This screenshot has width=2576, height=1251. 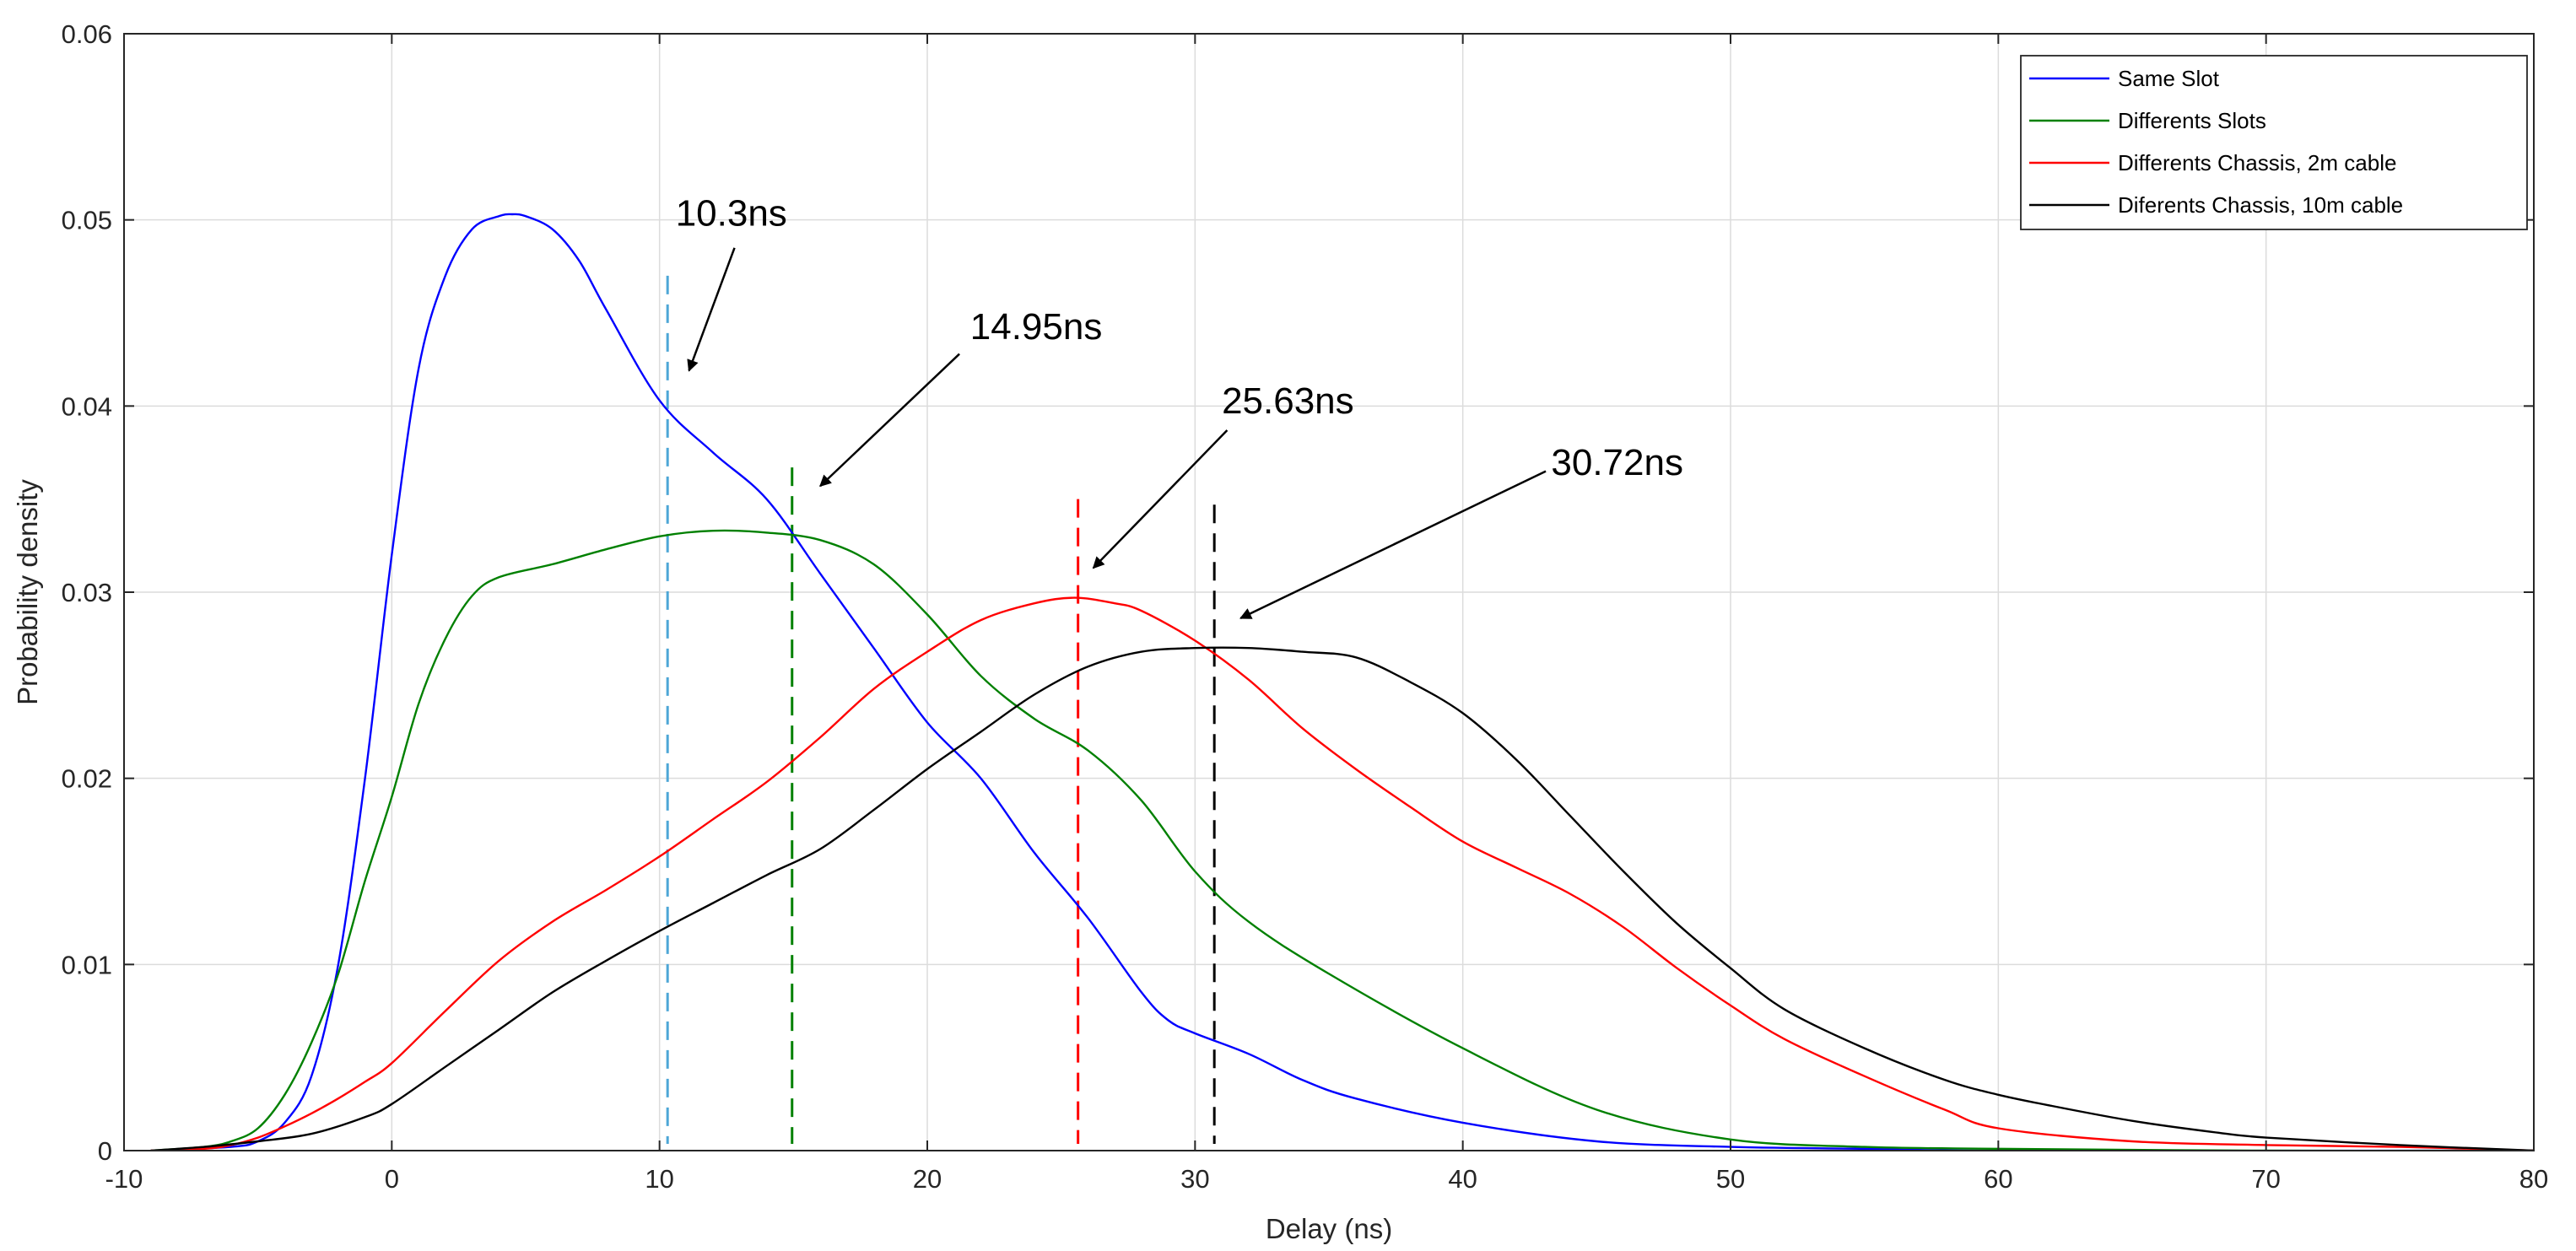 What do you see at coordinates (1462, 1179) in the screenshot?
I see `x-tick-label: 40` at bounding box center [1462, 1179].